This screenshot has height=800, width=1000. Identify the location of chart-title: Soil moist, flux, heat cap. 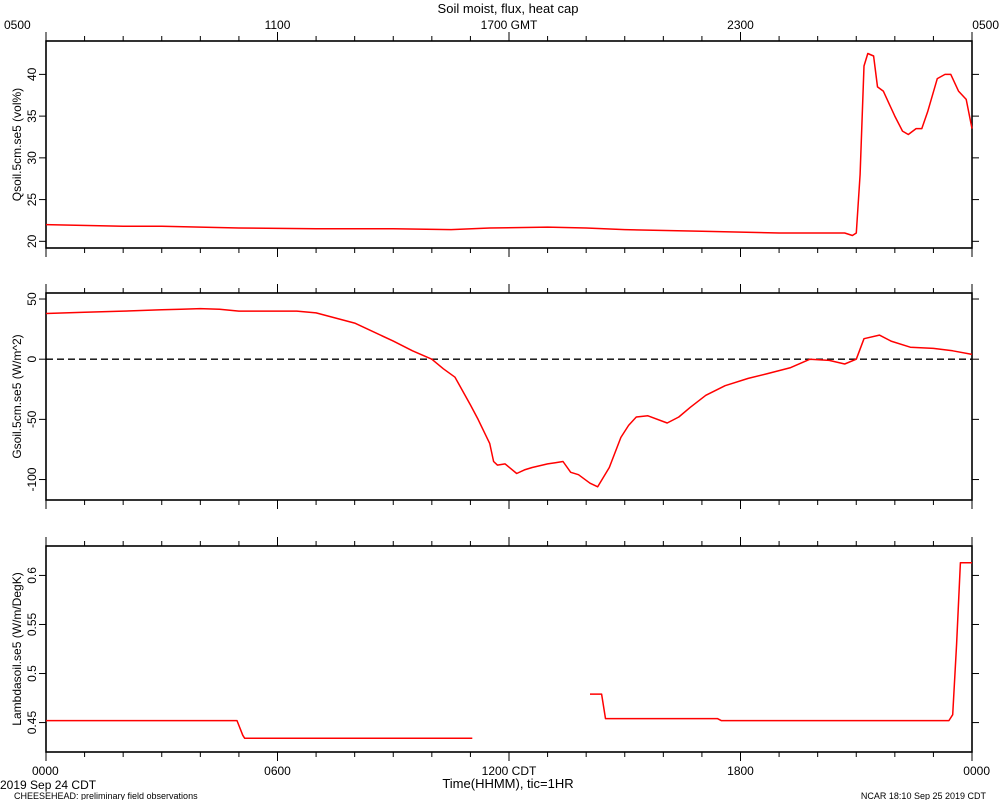
(508, 8).